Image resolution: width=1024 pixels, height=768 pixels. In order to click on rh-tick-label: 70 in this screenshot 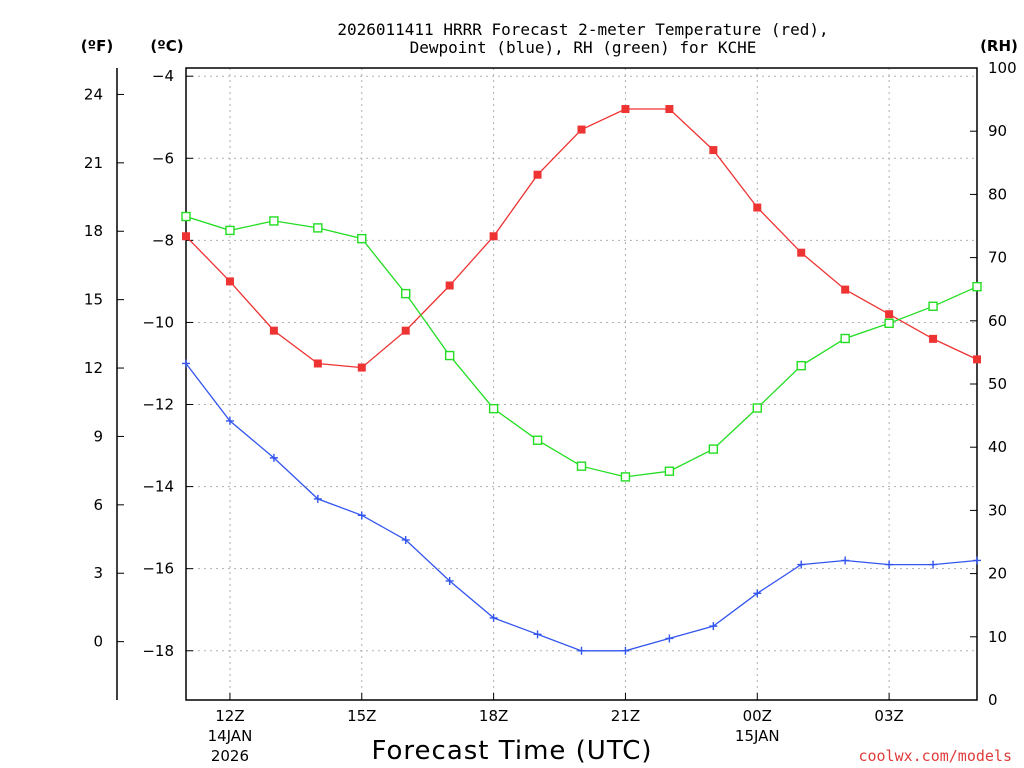, I will do `click(997, 258)`.